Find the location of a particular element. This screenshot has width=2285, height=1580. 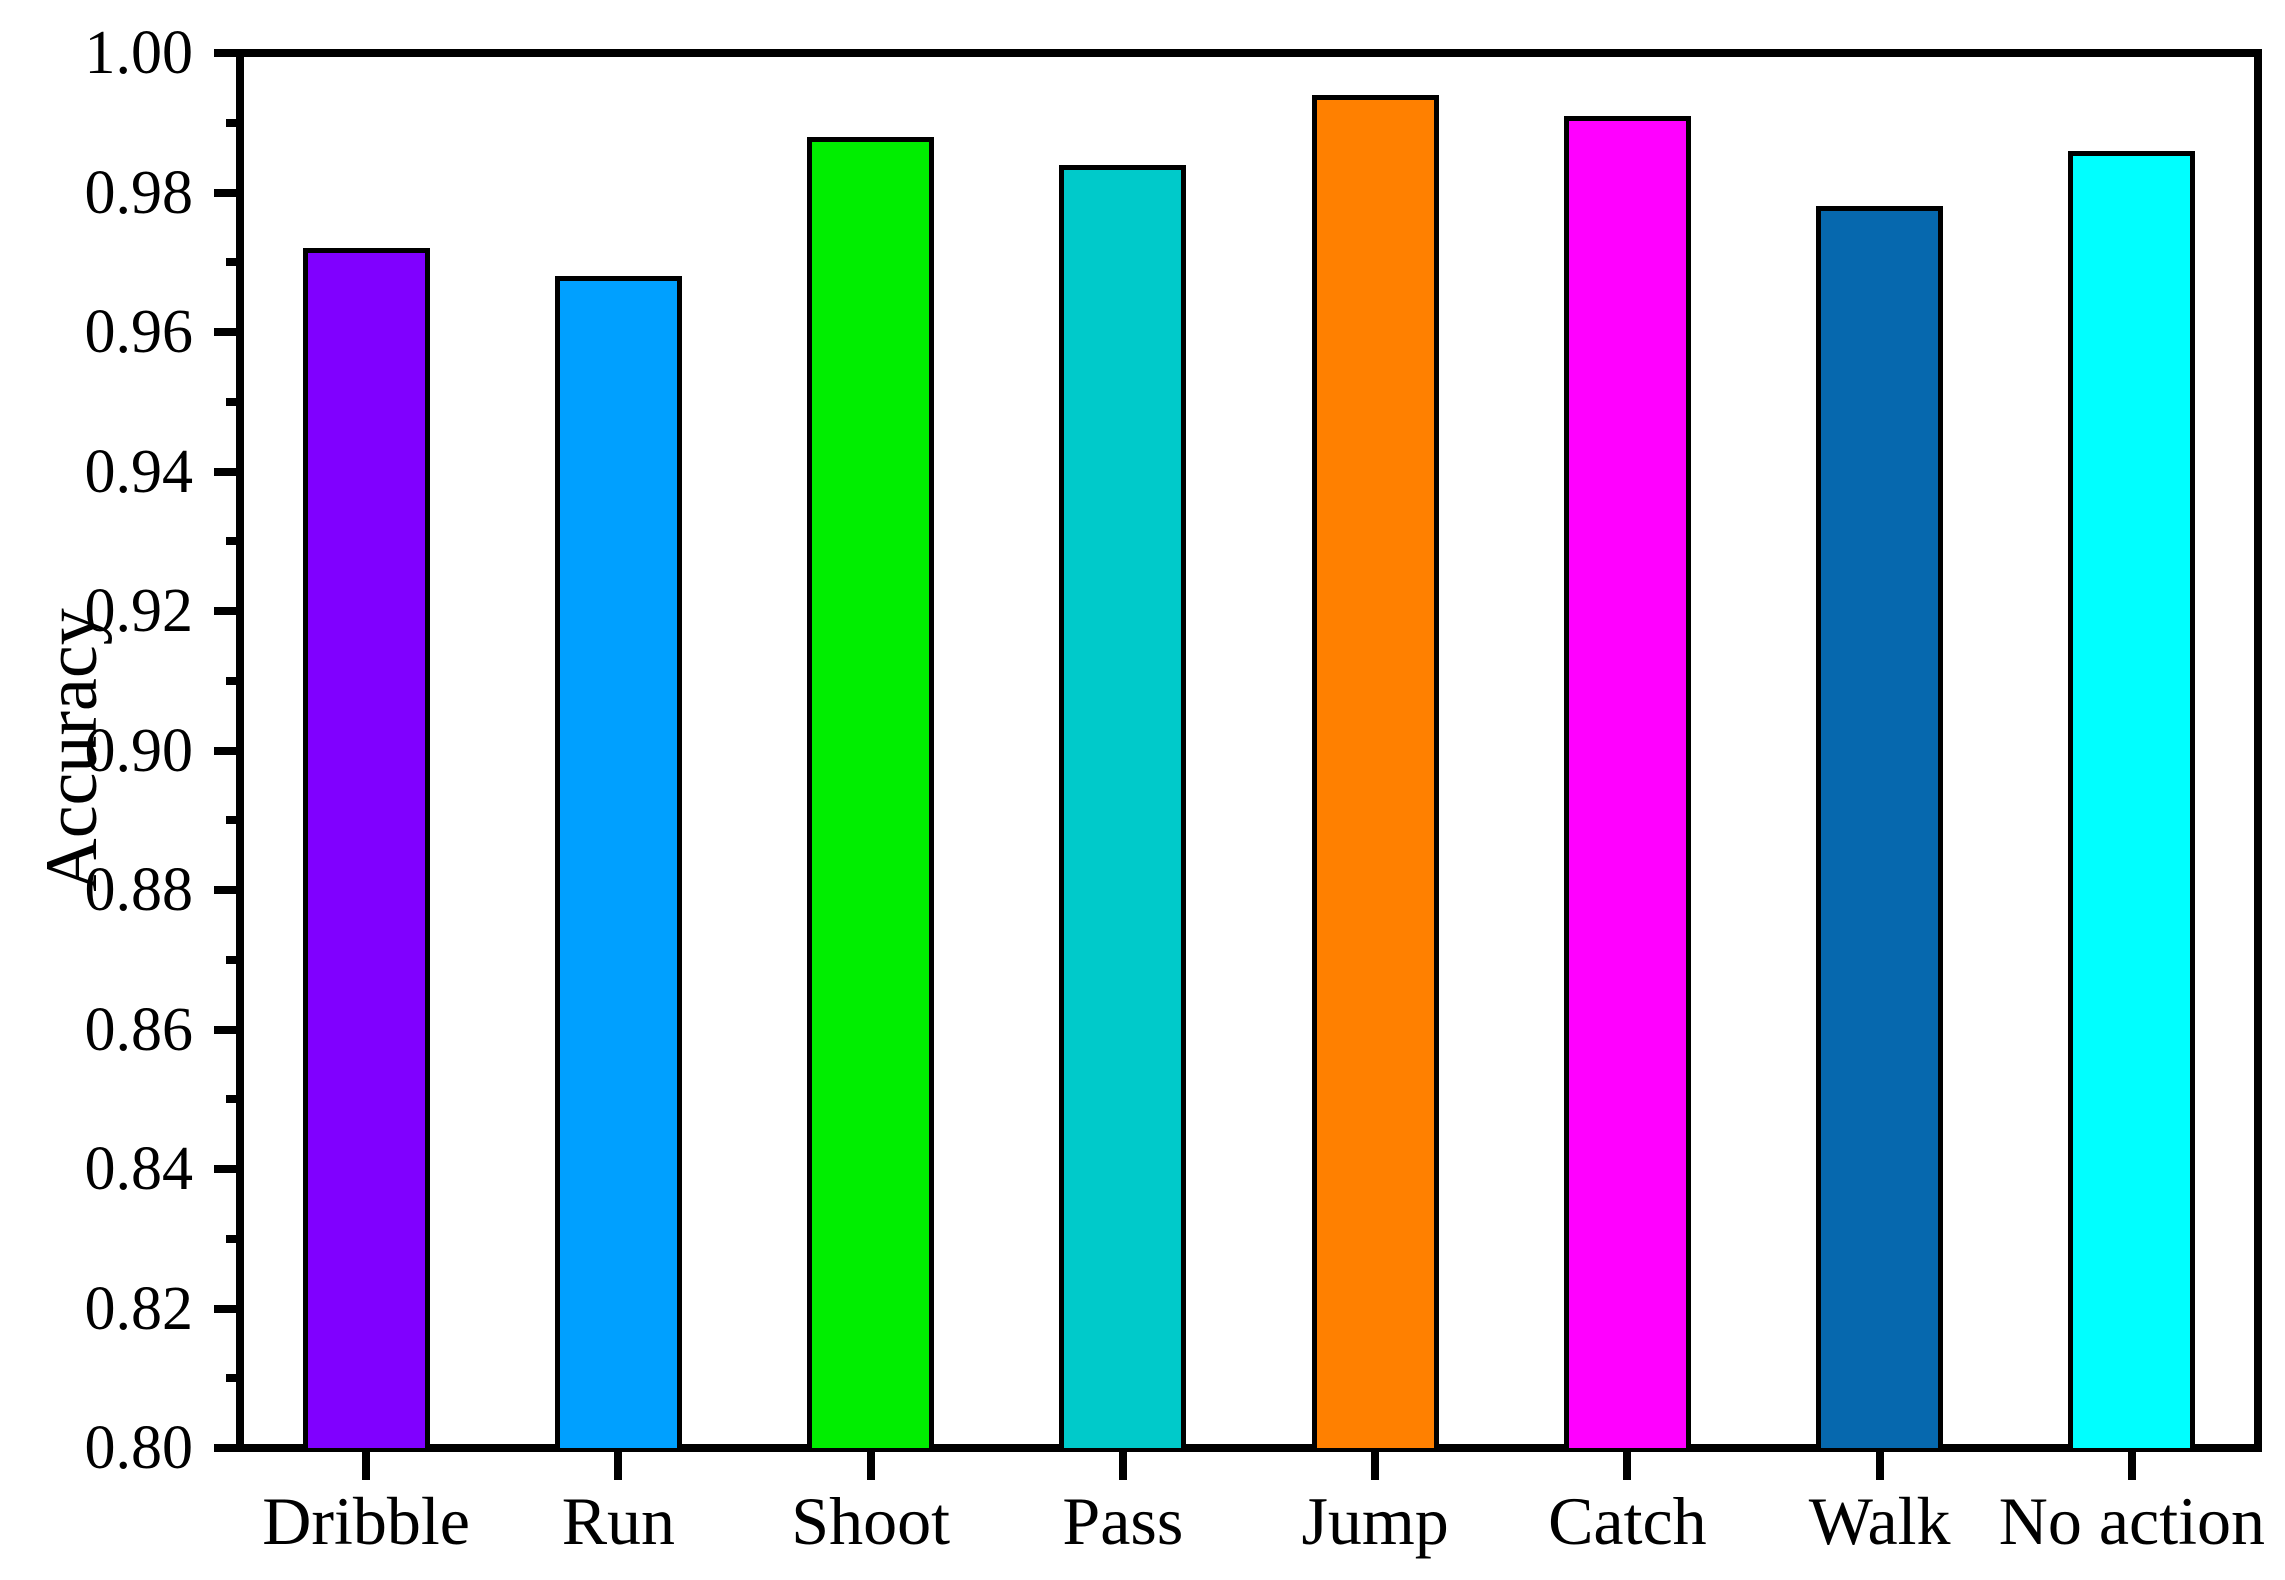

y-tick-label: 1.00 is located at coordinates (139, 53).